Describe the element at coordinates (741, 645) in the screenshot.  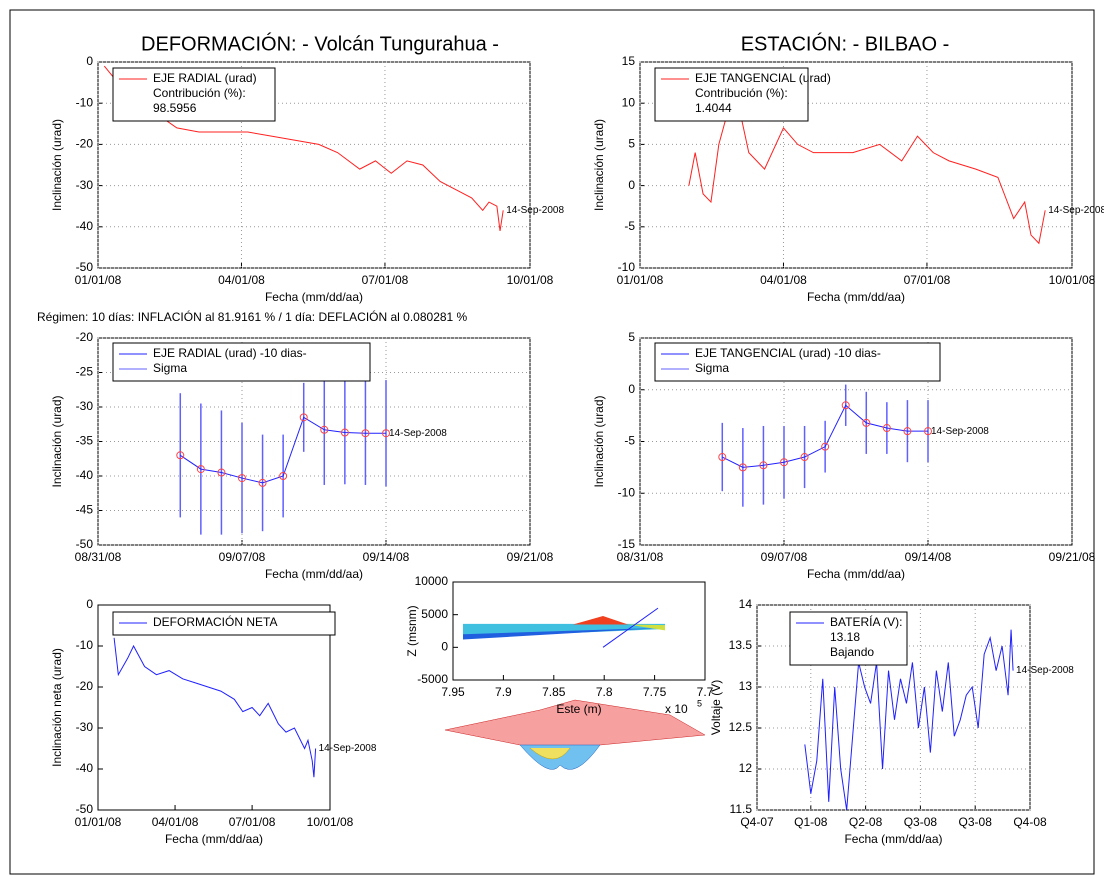
I see `y-tick-label: 13.5` at that location.